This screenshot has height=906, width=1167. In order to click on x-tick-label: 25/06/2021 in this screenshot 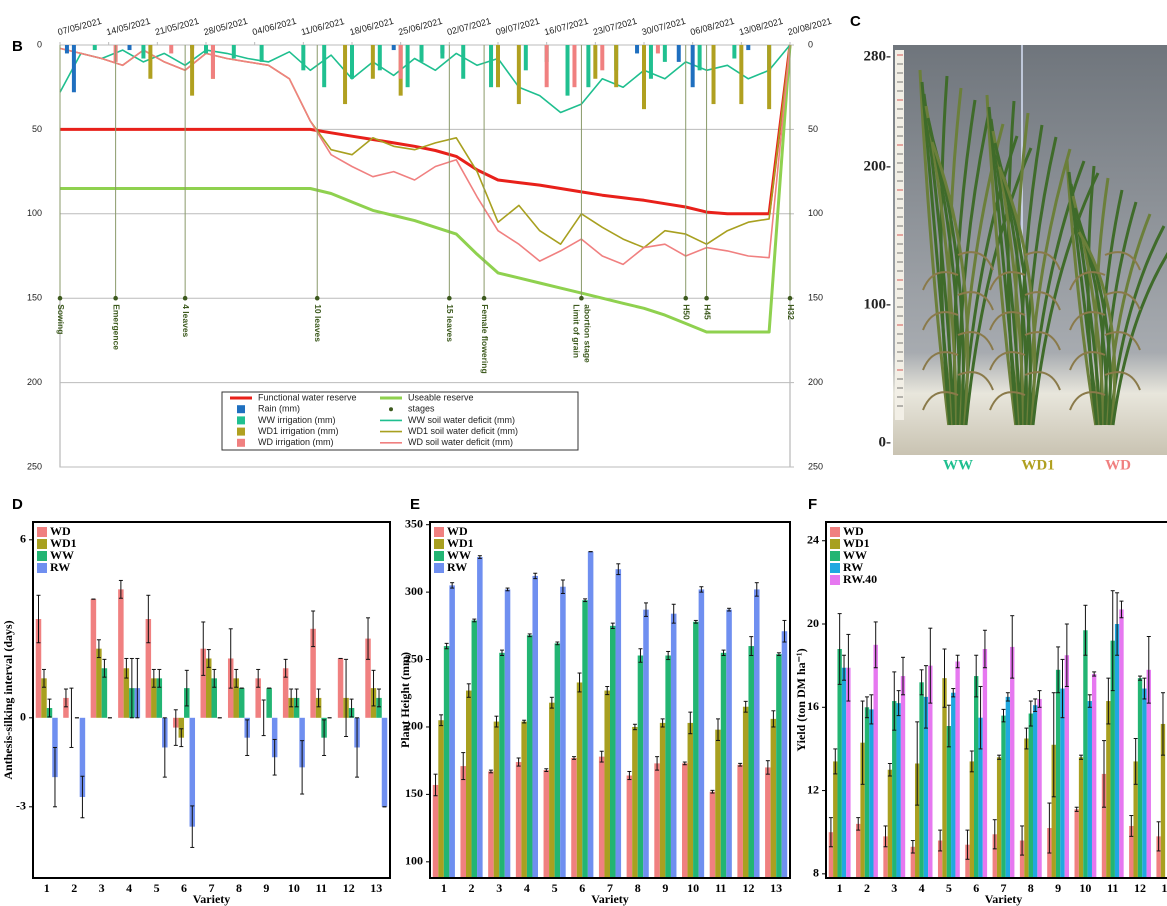, I will do `click(420, 26)`.